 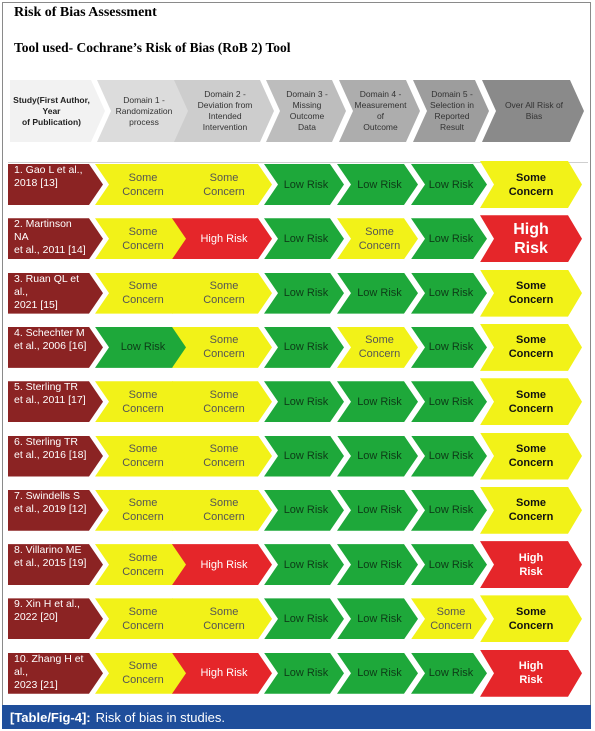 I want to click on study-name-line: et al., 2019 [12], so click(x=50, y=508).